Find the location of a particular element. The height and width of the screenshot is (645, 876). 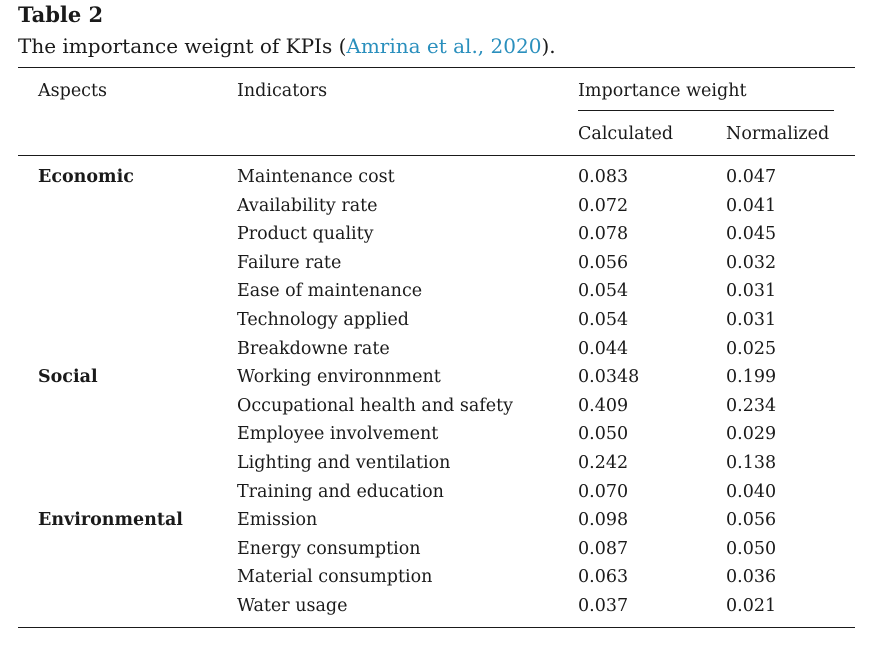

table-label: Table 2 is located at coordinates (61, 14).